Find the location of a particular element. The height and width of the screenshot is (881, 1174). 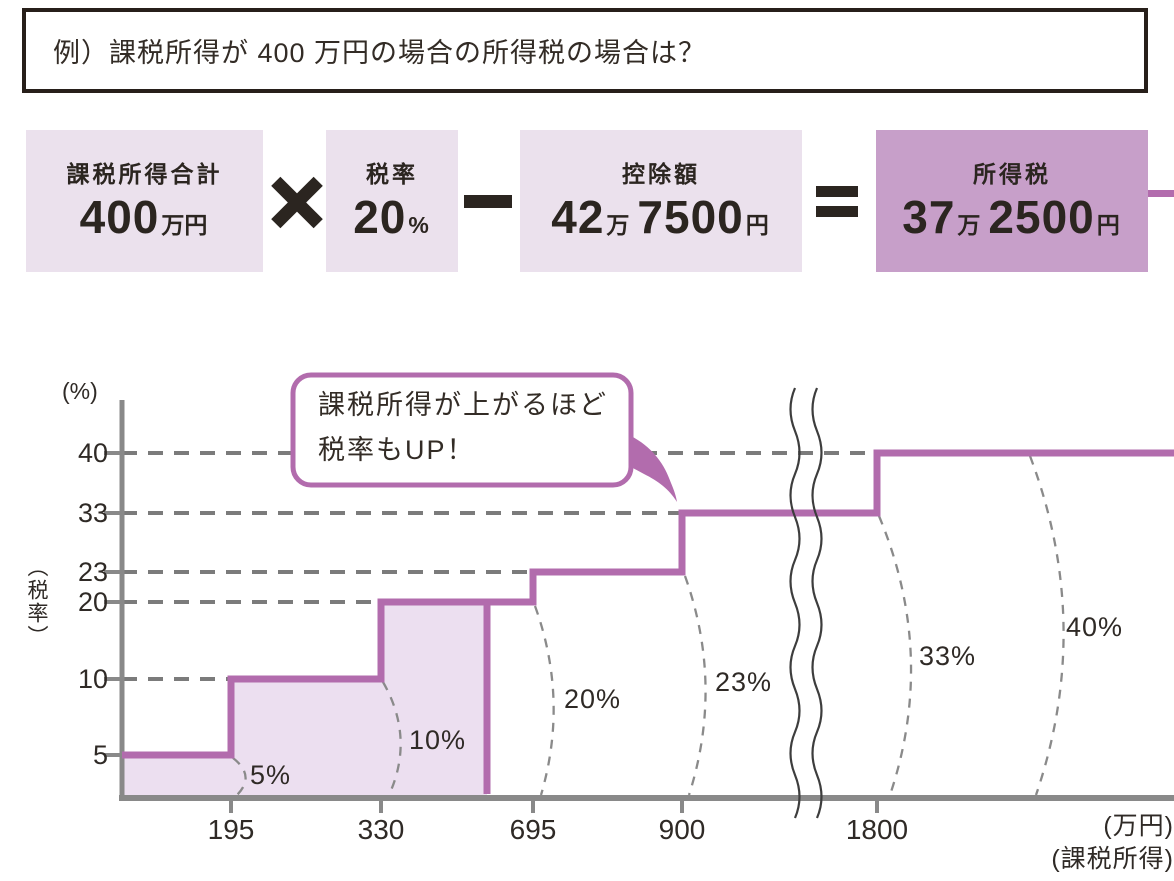

example-header-text: 例）課税所得が 400 万円の場合の所得税の場合は？ is located at coordinates (380, 53).